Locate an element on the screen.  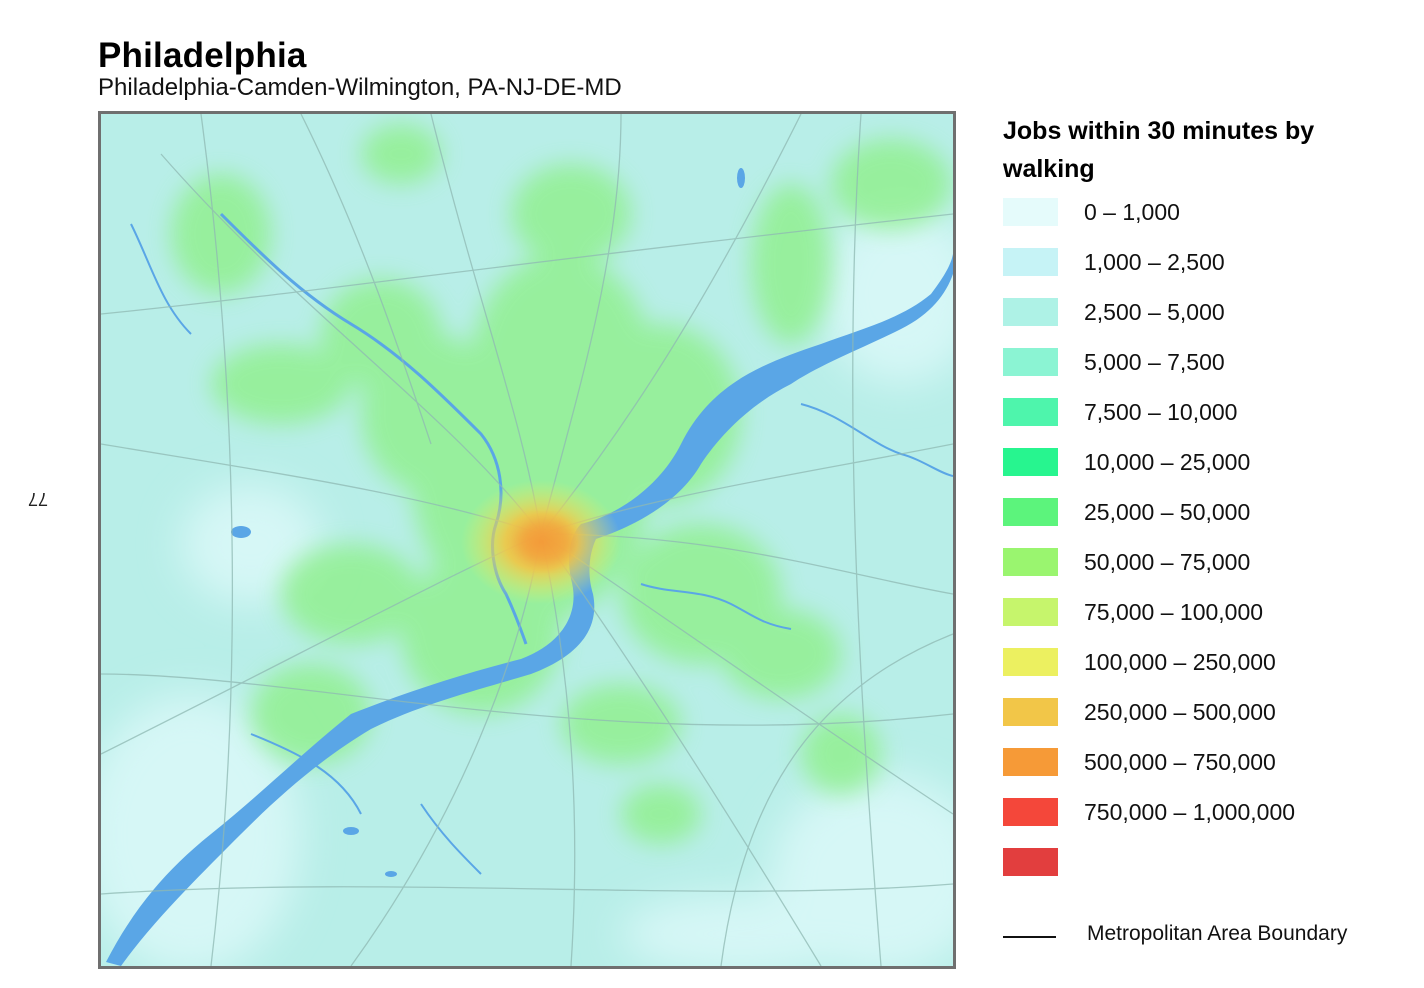
legend-label: 75,000 – 100,000 is located at coordinates (1174, 612).